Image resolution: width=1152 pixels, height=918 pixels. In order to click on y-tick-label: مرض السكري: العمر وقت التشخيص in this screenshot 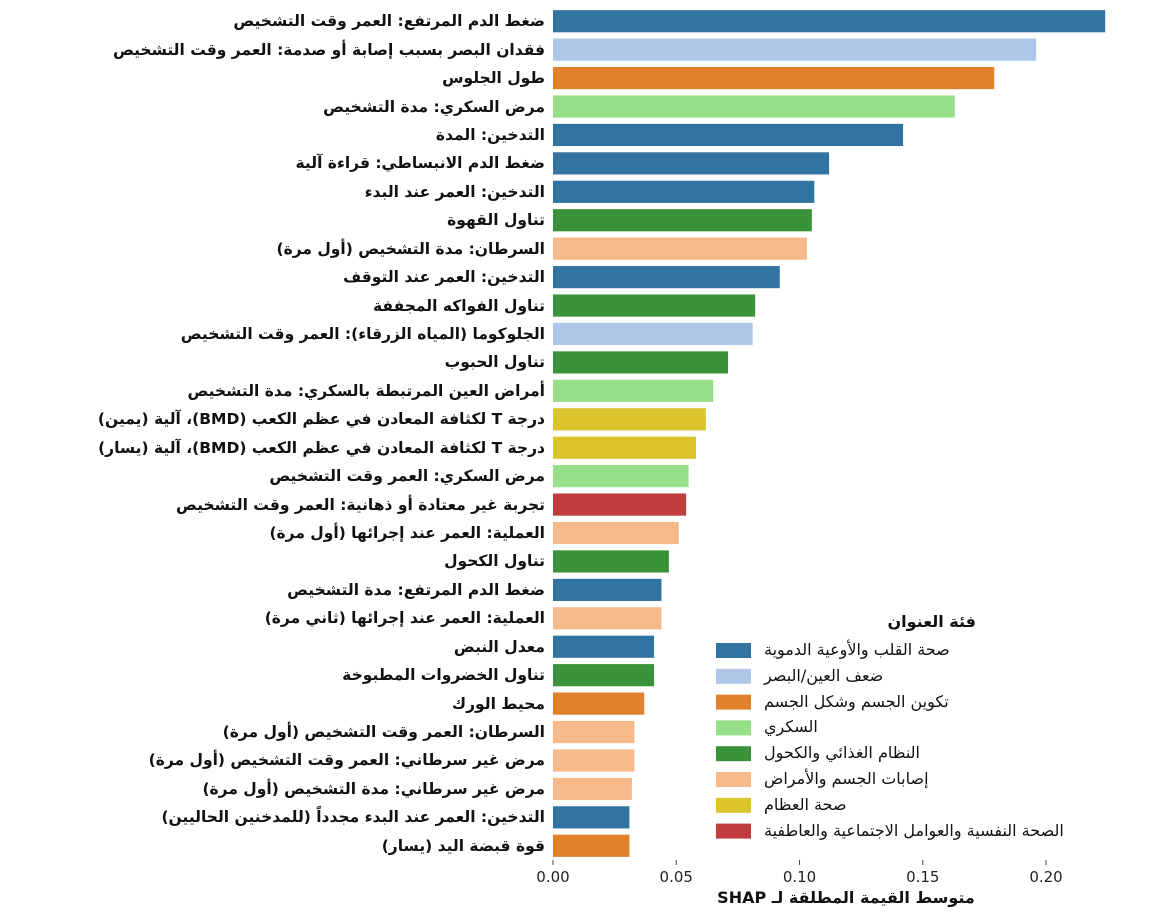, I will do `click(407, 476)`.